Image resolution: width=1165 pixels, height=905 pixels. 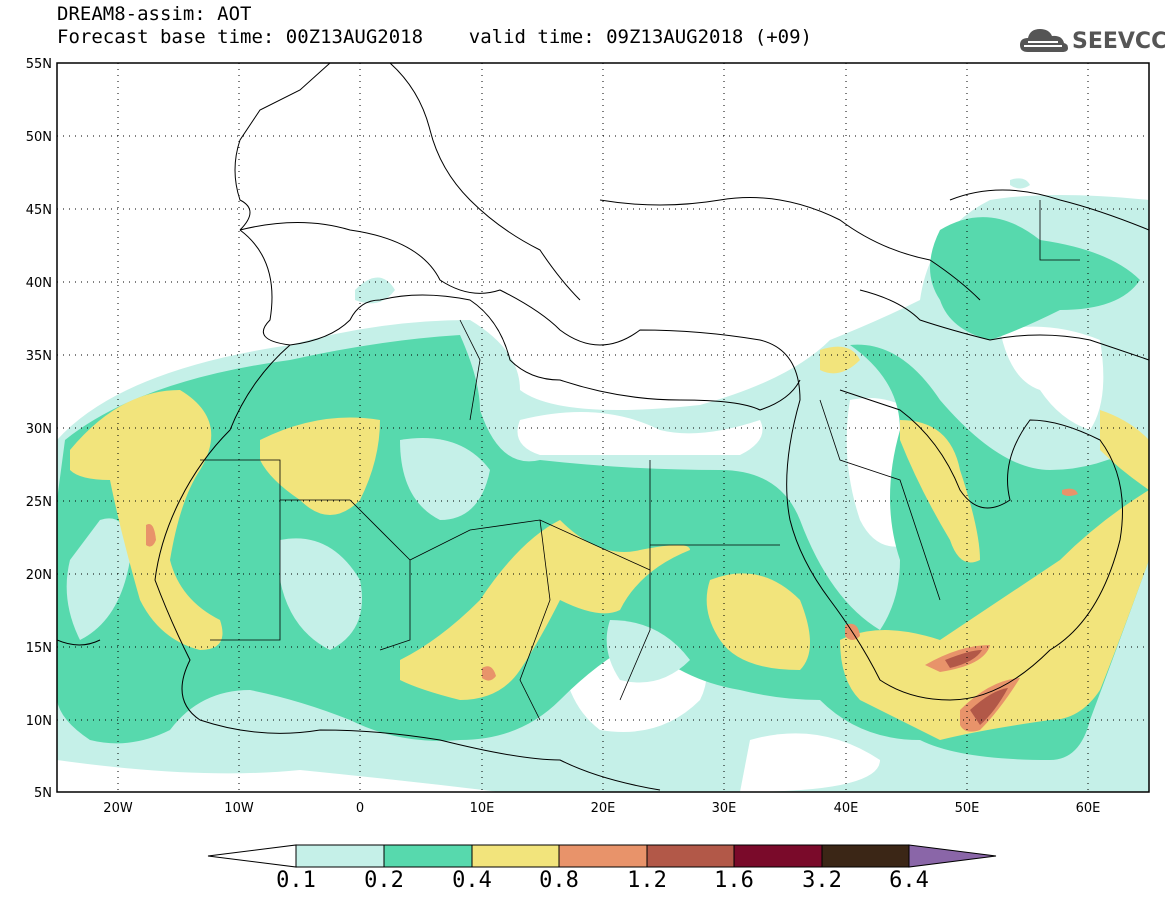 What do you see at coordinates (952, 856) in the screenshot?
I see `colorbar-high-arrow` at bounding box center [952, 856].